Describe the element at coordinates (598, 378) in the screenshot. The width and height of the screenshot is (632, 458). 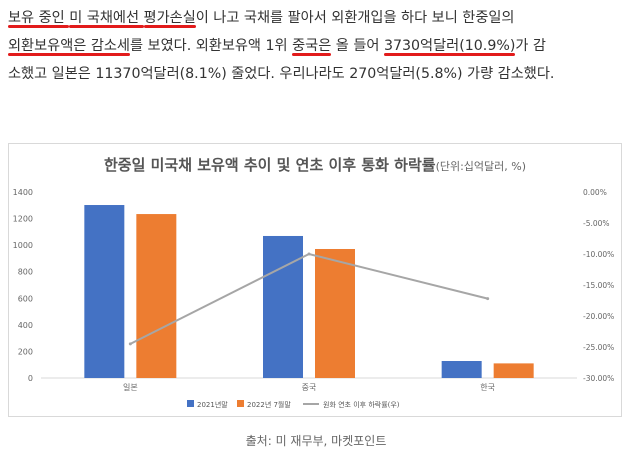
I see `y-axis-right-tick-label: -30.00%` at that location.